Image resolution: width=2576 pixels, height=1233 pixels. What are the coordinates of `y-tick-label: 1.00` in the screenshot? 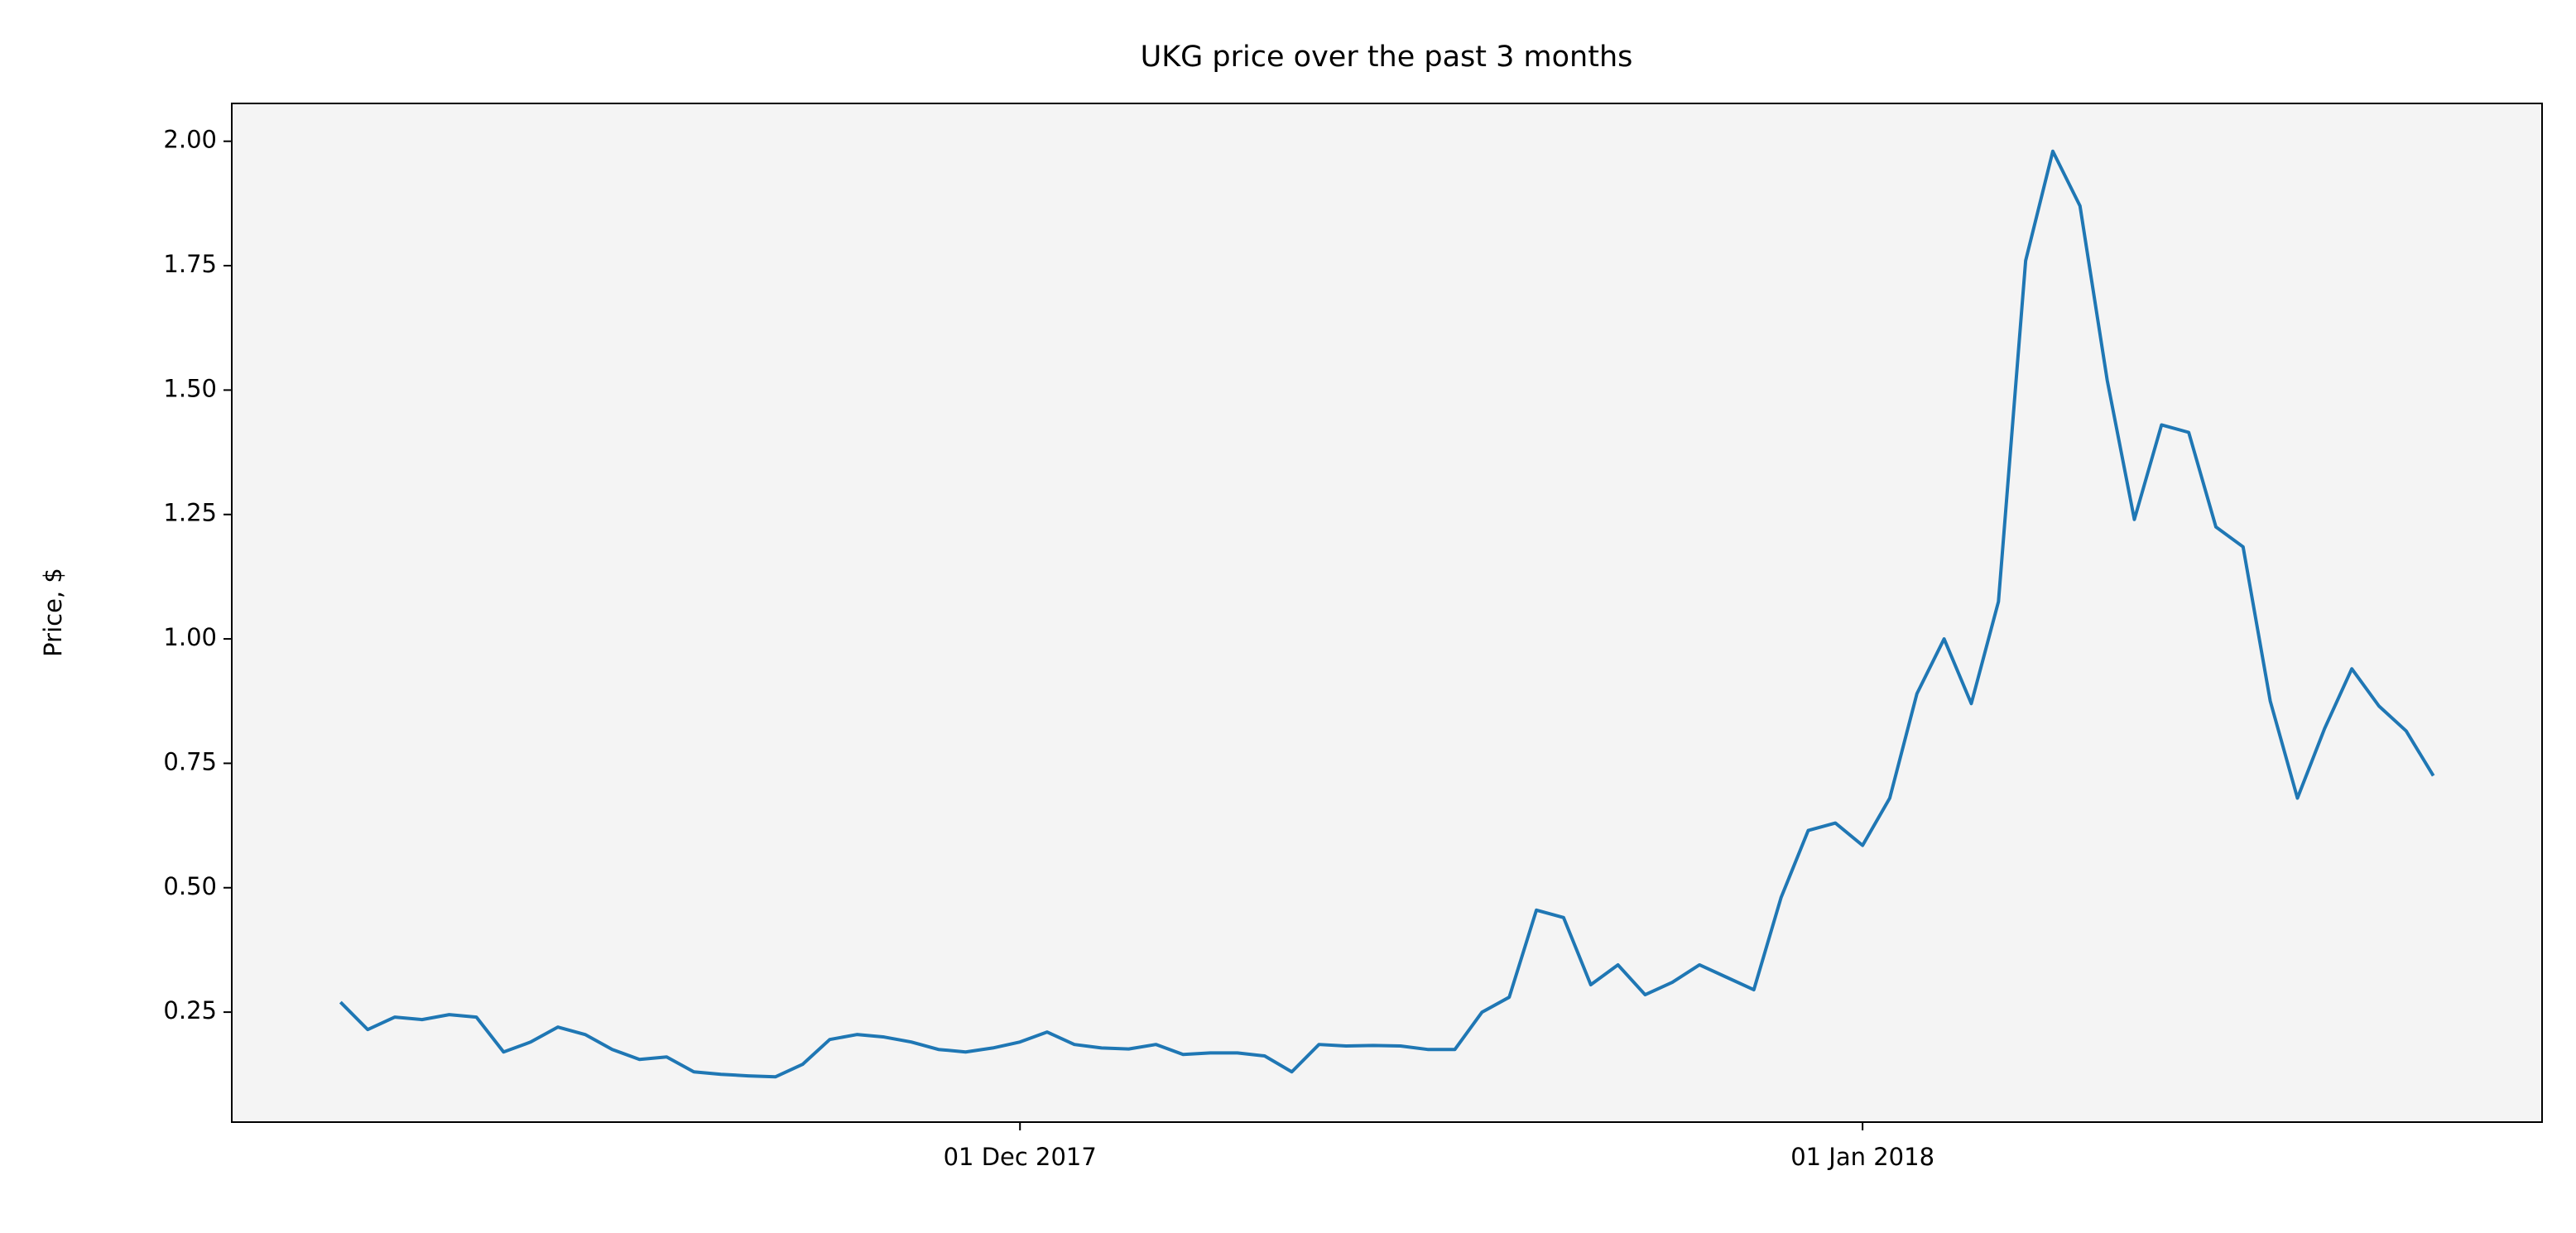 It's located at (190, 637).